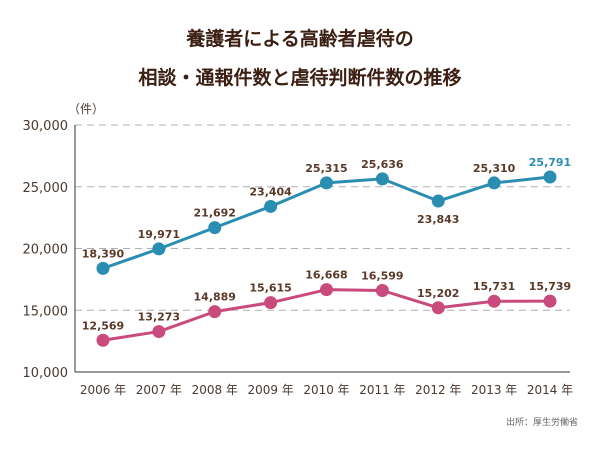 Image resolution: width=600 pixels, height=450 pixels. Describe the element at coordinates (326, 275) in the screenshot. I see `data-label: 16,668` at that location.